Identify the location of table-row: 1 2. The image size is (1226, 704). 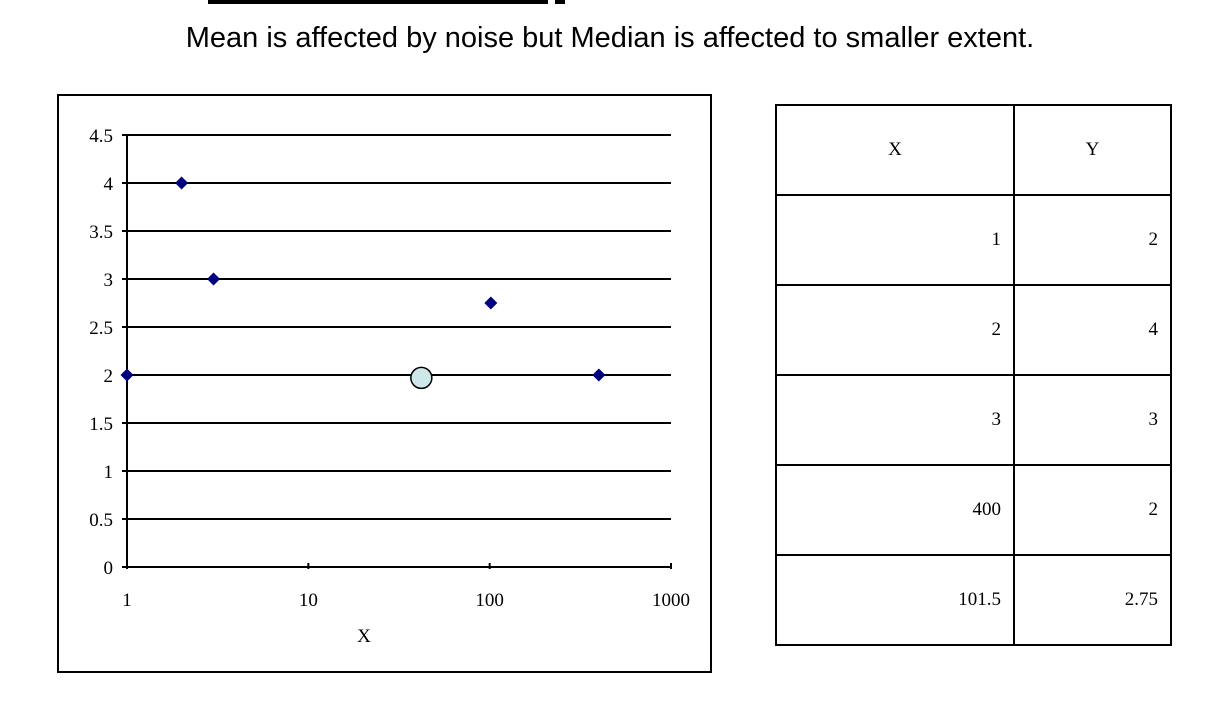
(973, 240).